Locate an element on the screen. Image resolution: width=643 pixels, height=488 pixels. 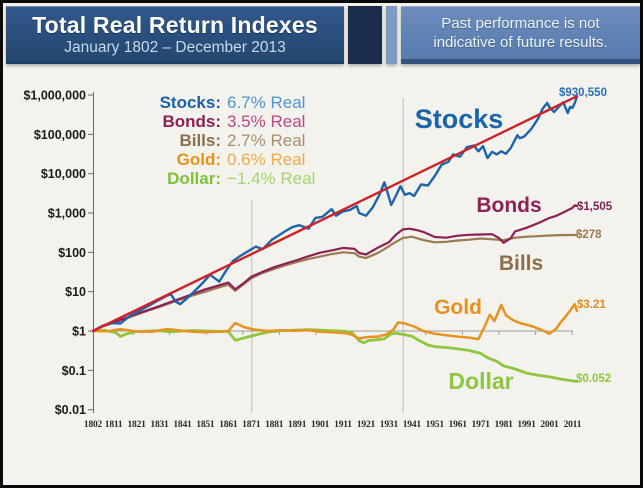
y-axis-label: $0.01 is located at coordinates (70, 410).